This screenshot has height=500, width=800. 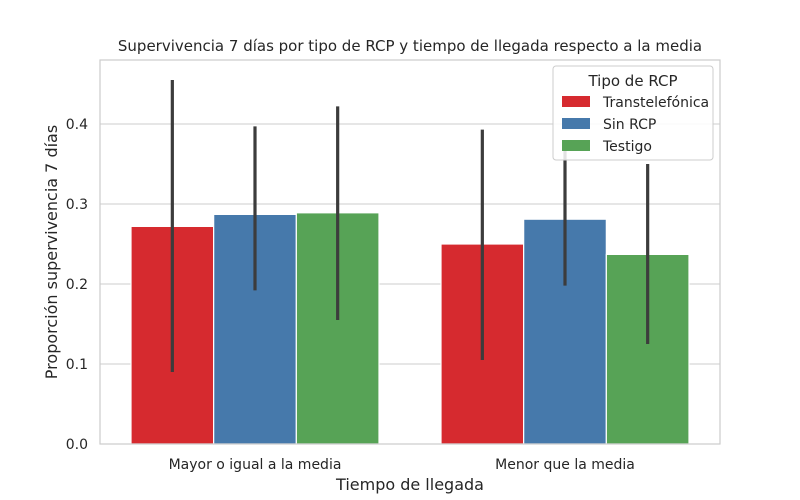 I want to click on x-tick-label: Menor que la media, so click(x=565, y=465).